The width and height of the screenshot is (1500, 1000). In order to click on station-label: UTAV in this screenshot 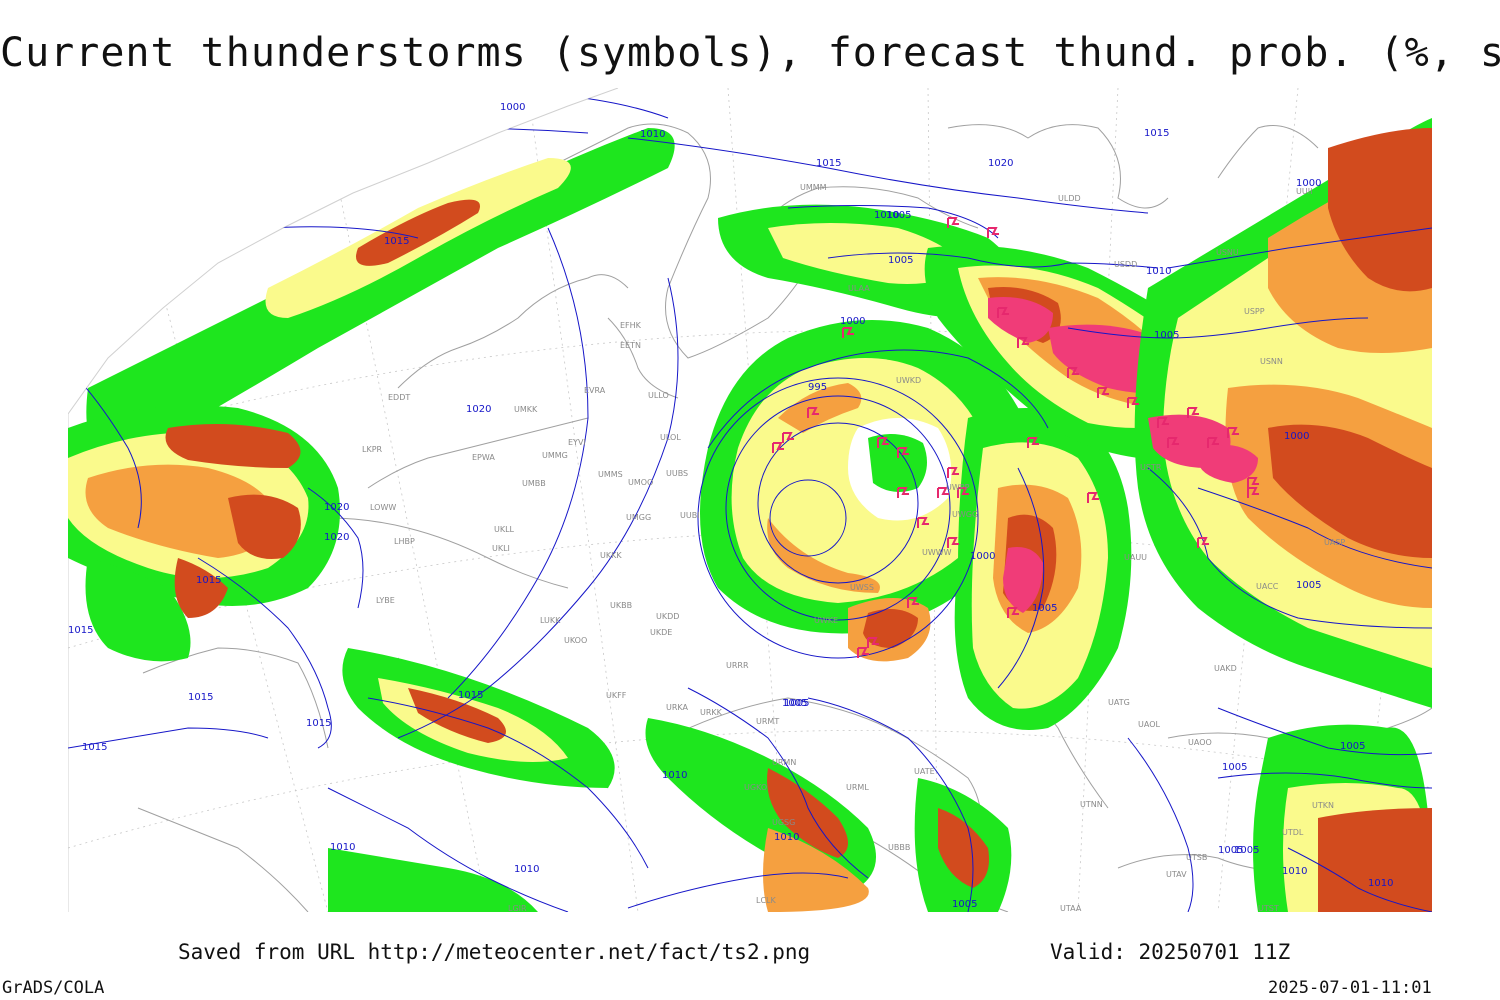, I will do `click(1176, 874)`.